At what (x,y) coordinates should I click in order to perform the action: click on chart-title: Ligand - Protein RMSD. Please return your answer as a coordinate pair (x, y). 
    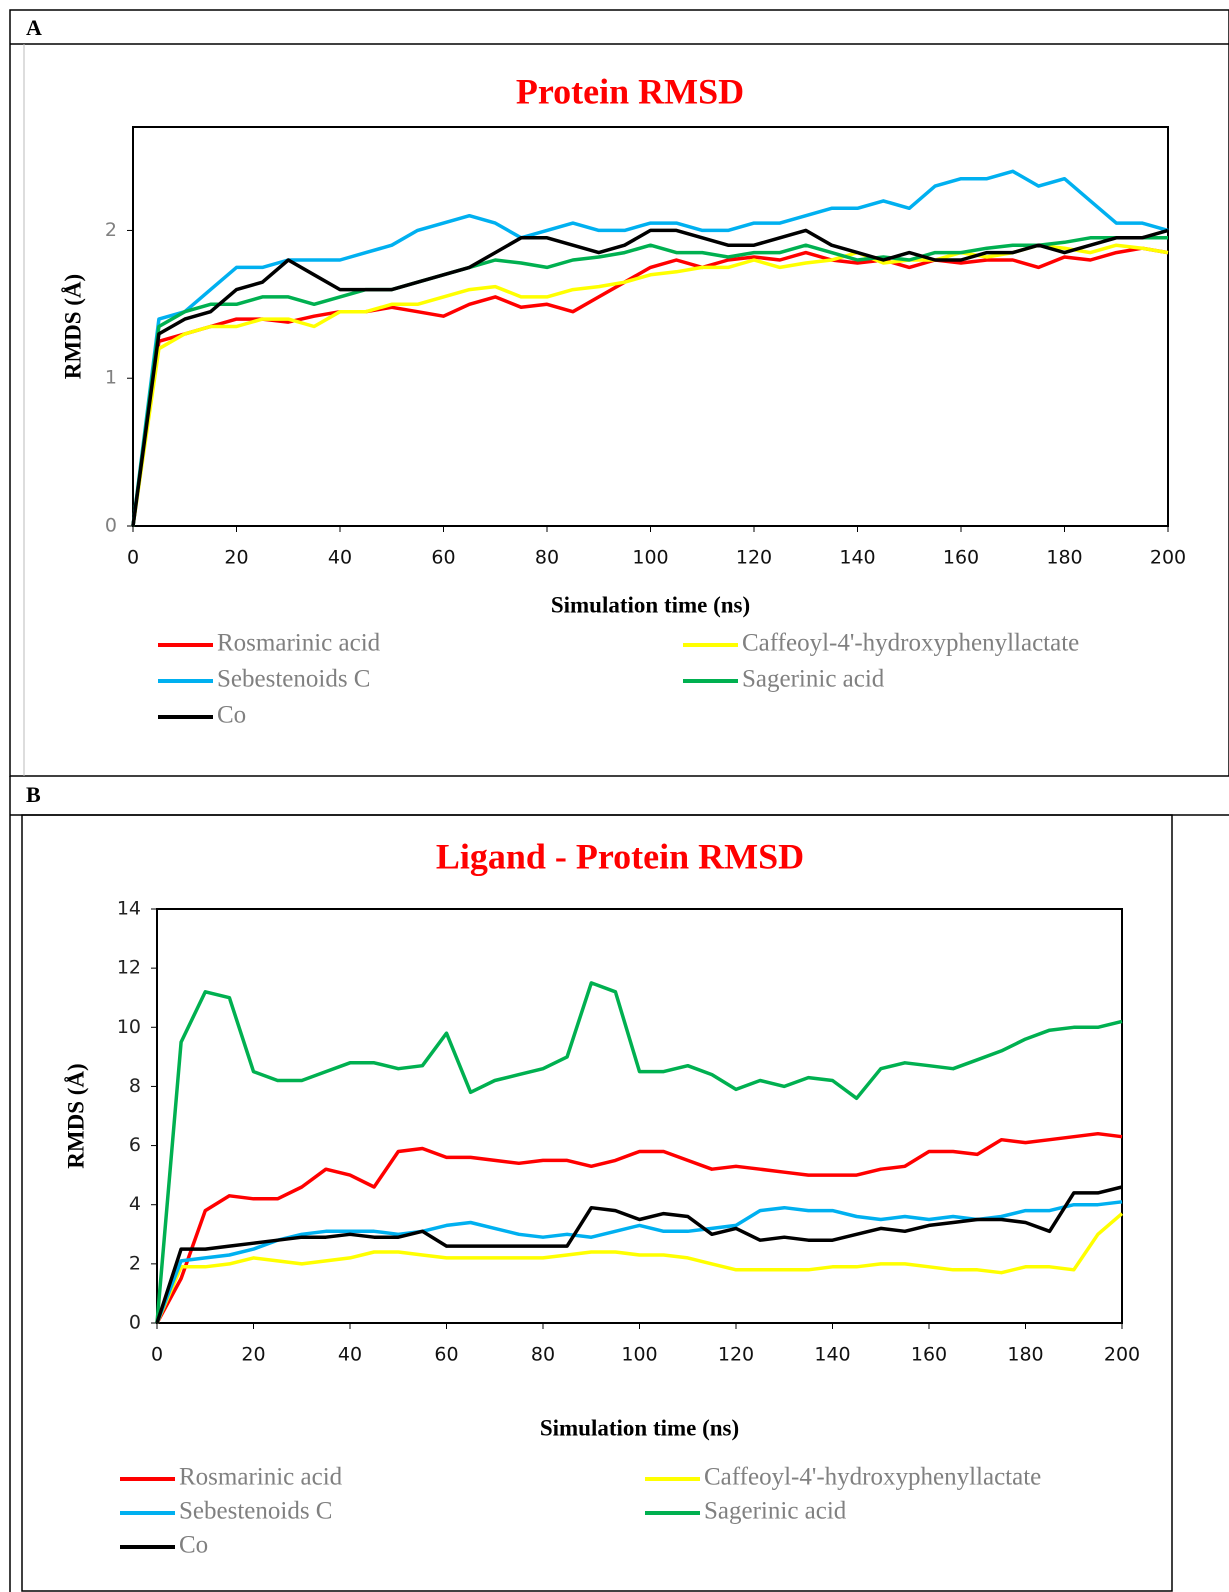
    Looking at the image, I should click on (620, 856).